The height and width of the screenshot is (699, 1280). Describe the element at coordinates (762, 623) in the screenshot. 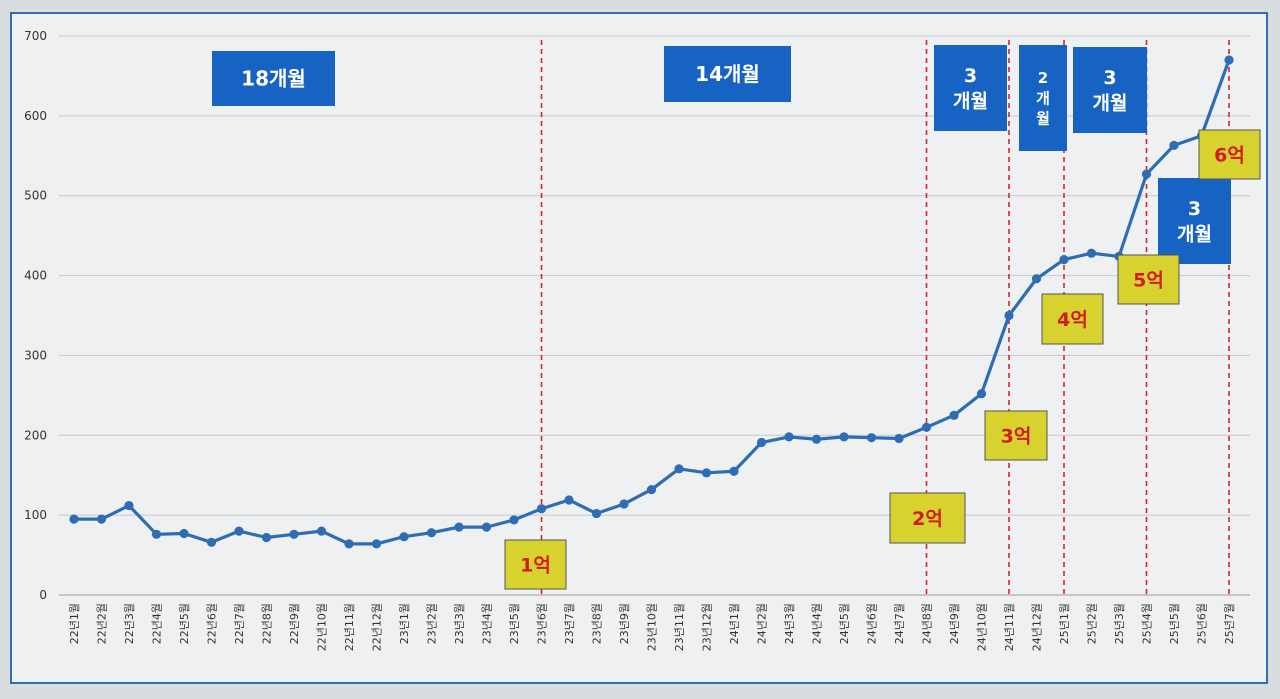

I see `x-tick-label: 24년2월` at that location.